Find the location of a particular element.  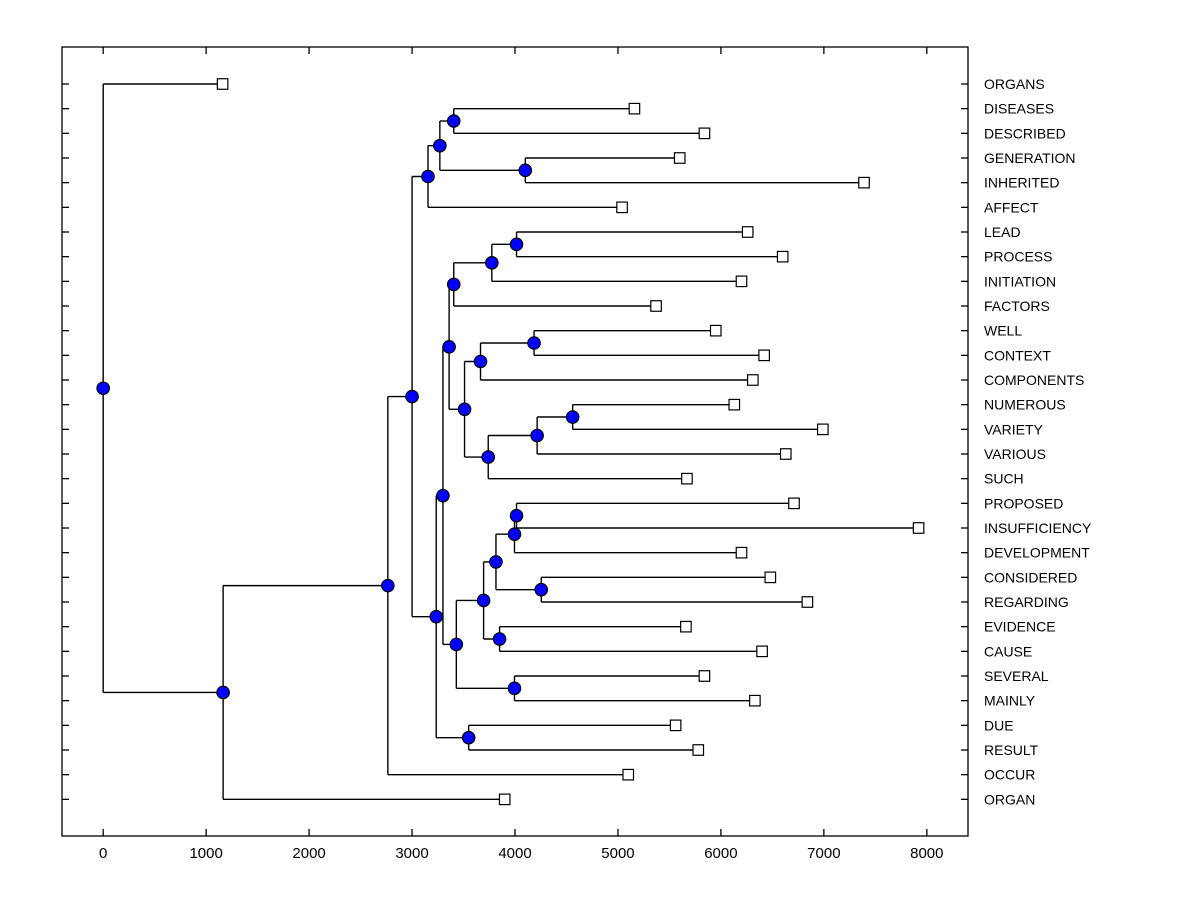

leaf-label: CONTEXT is located at coordinates (1017, 355).